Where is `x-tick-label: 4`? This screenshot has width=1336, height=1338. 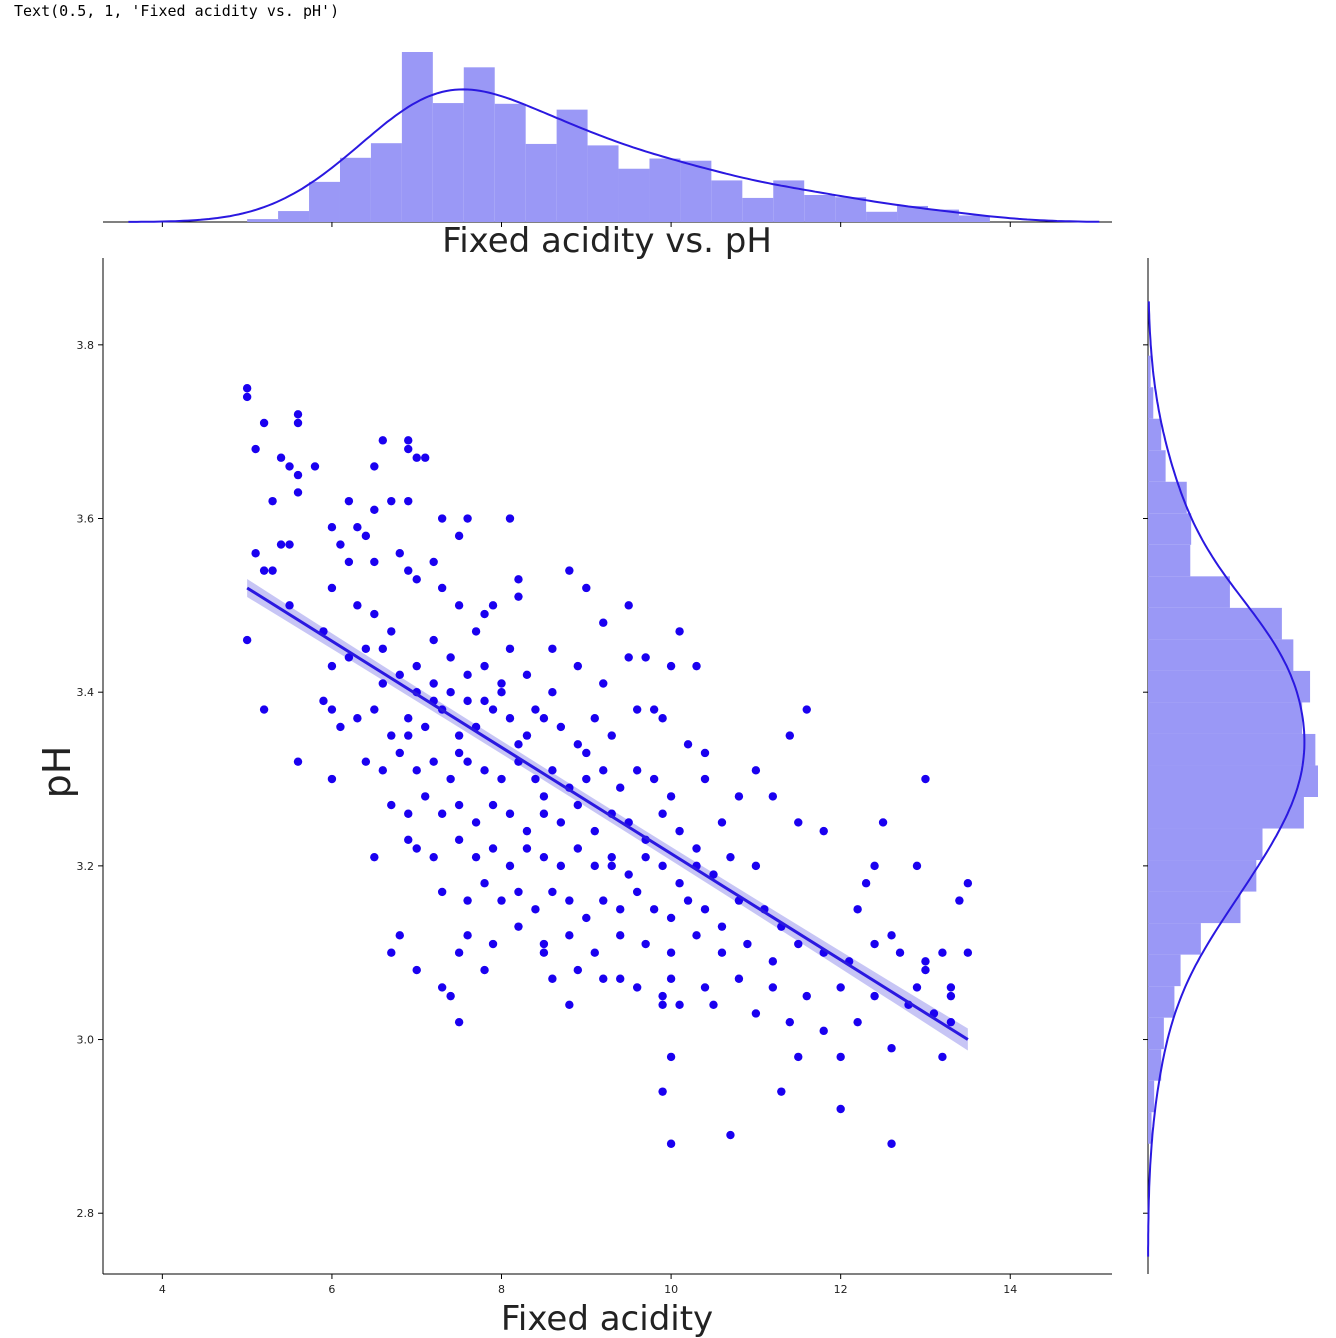
x-tick-label: 4 is located at coordinates (162, 1289).